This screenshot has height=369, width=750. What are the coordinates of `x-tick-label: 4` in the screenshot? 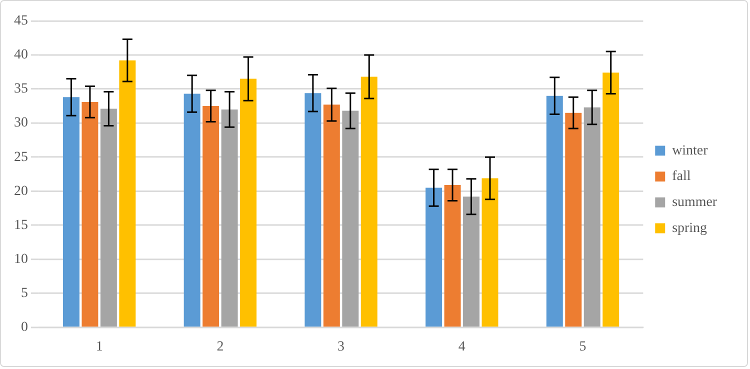 It's located at (462, 346).